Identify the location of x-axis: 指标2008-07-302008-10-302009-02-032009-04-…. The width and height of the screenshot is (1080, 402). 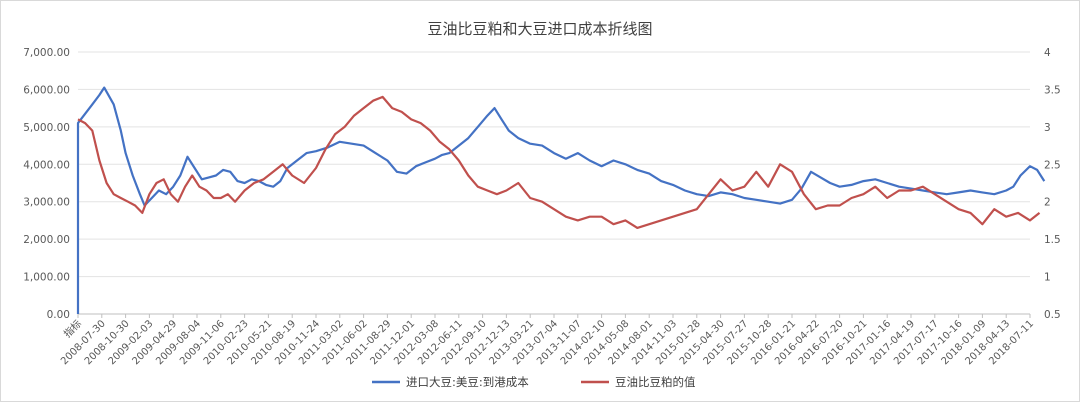
(547, 340).